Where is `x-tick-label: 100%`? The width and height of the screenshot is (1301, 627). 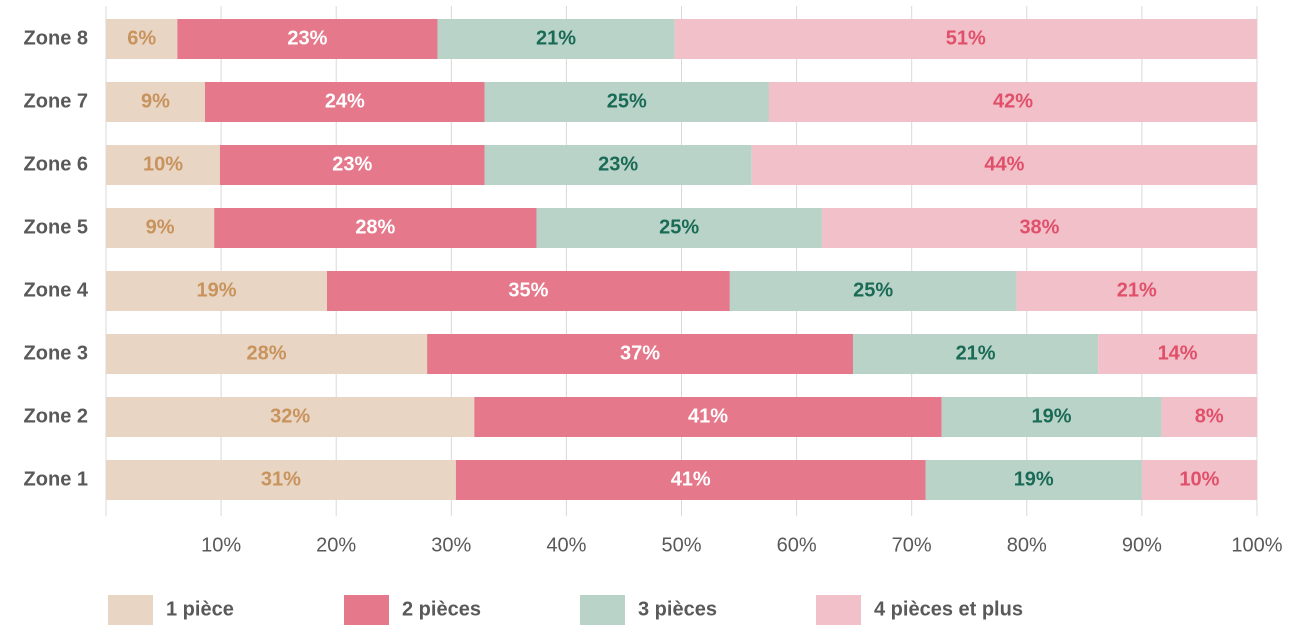 x-tick-label: 100% is located at coordinates (1256, 545).